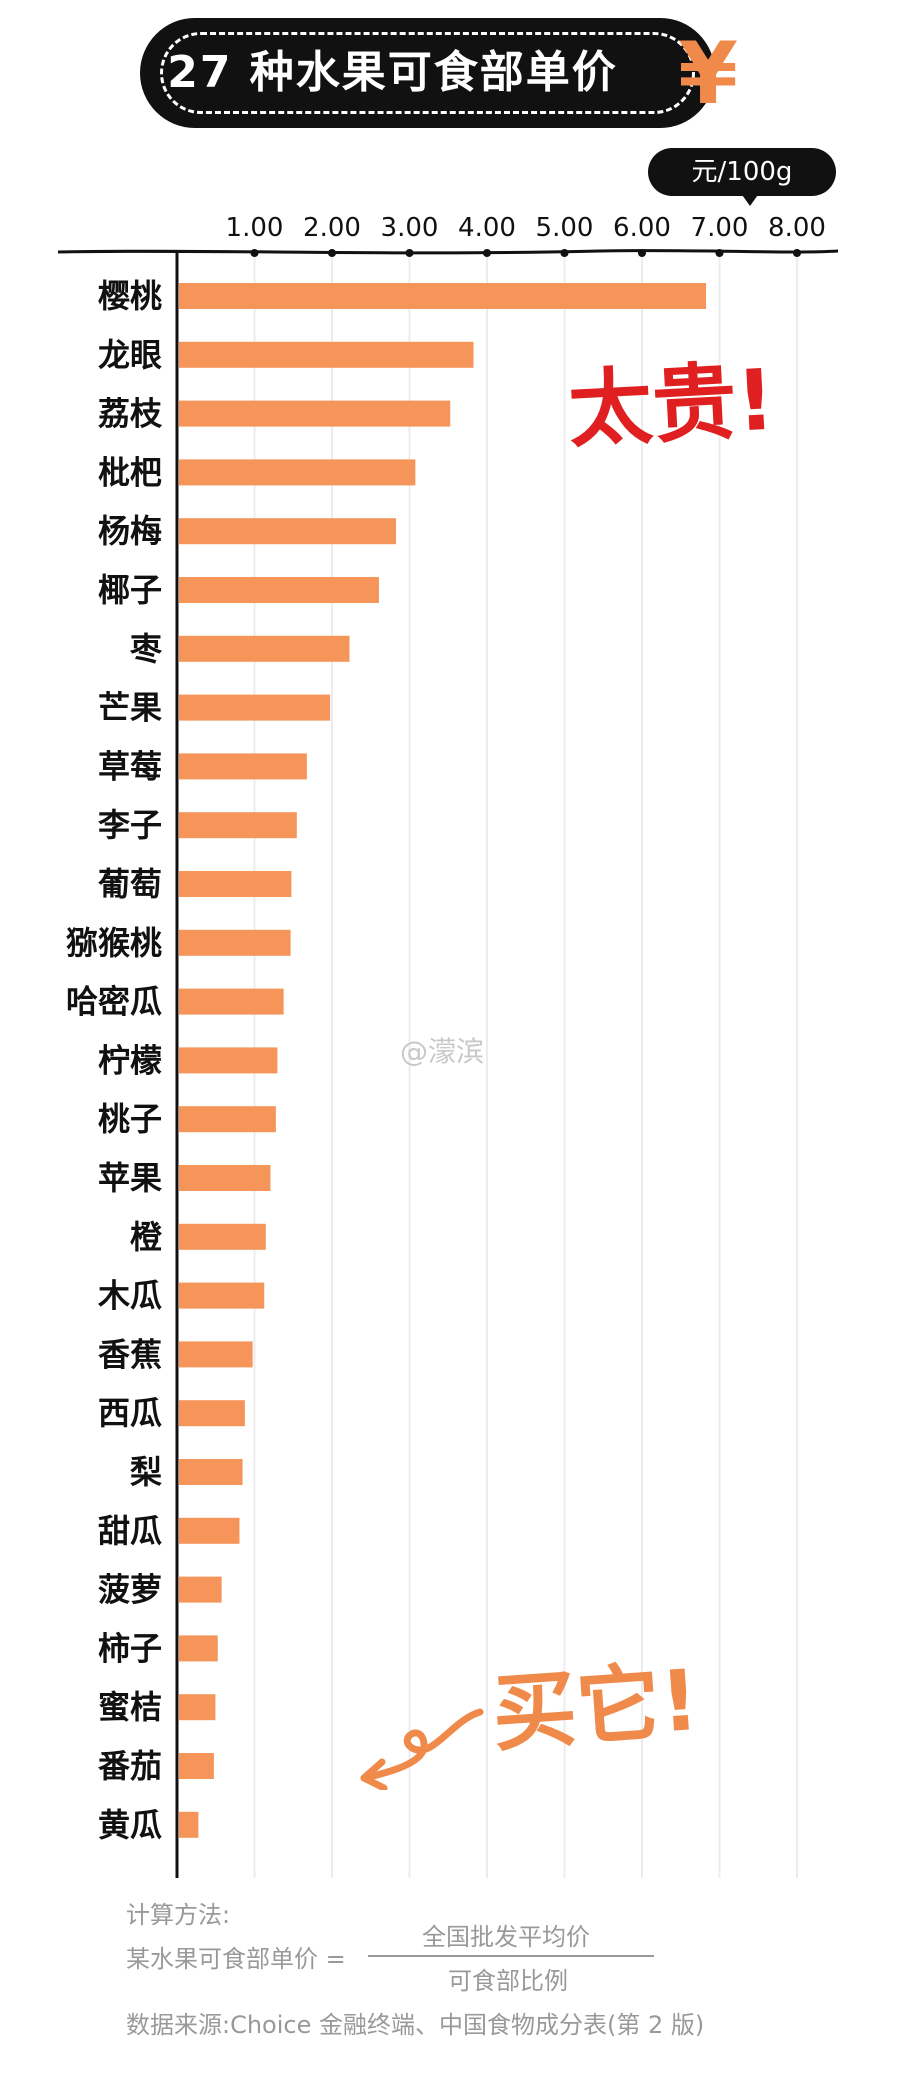 The width and height of the screenshot is (897, 2096). What do you see at coordinates (130, 1060) in the screenshot?
I see `category-label: 柠檬` at bounding box center [130, 1060].